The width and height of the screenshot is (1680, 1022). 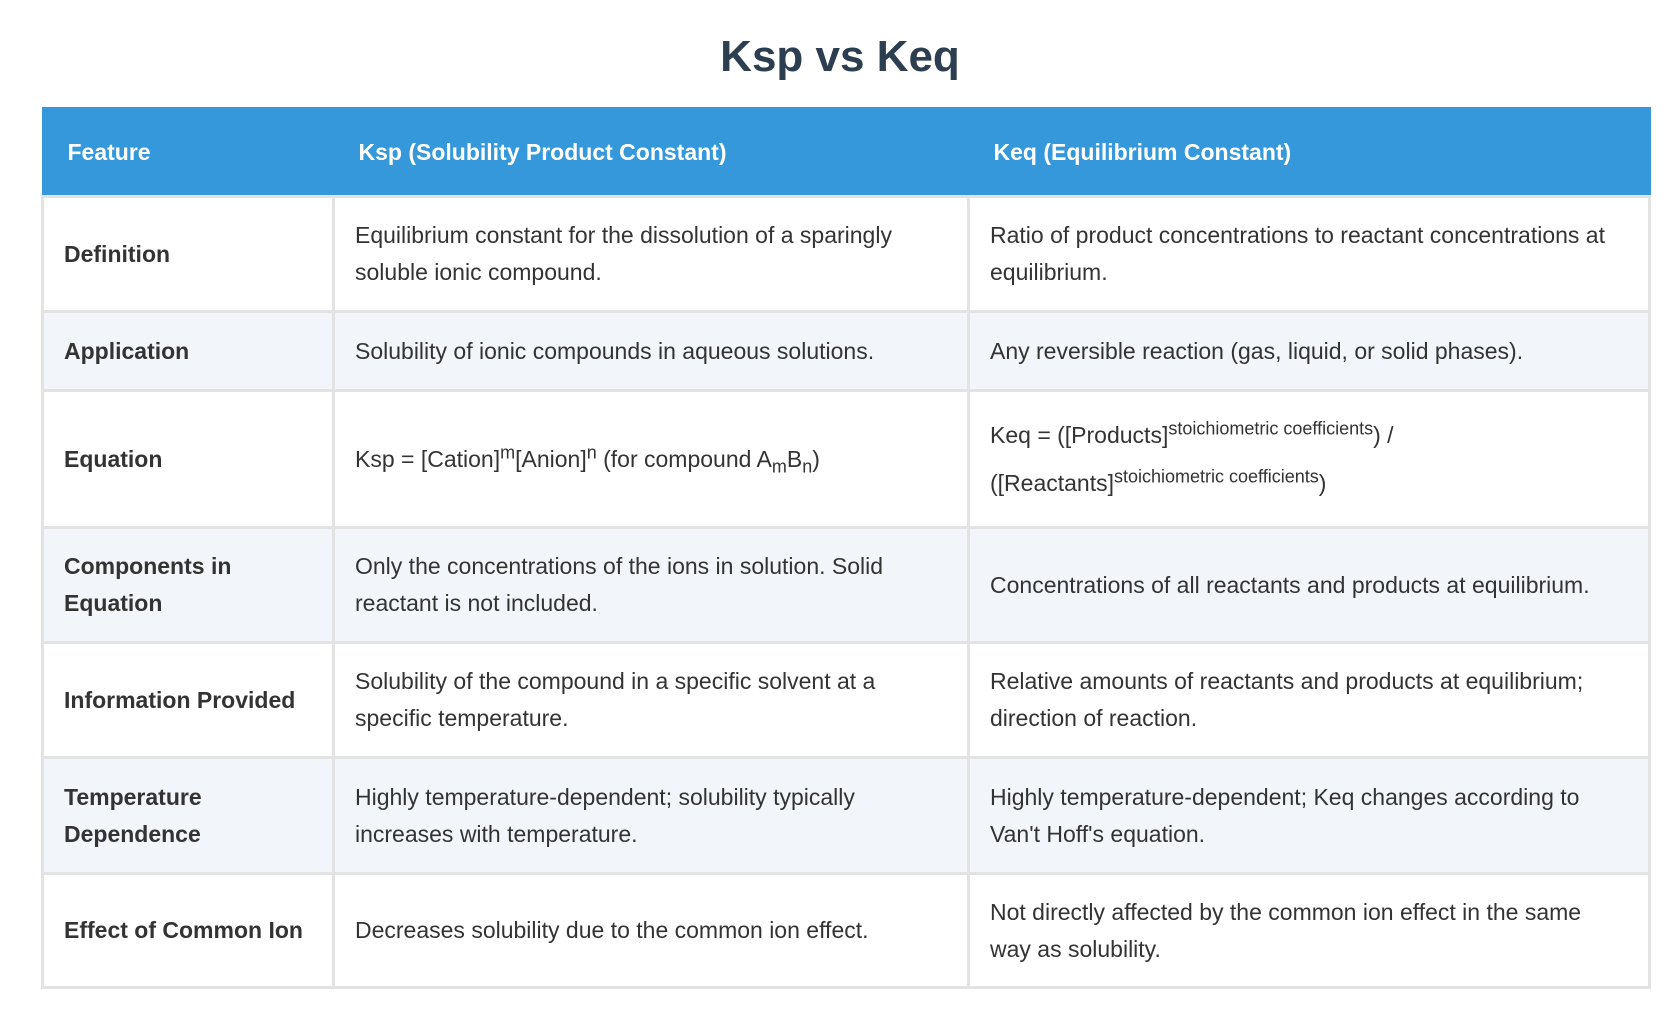 I want to click on subscript: m, so click(x=779, y=466).